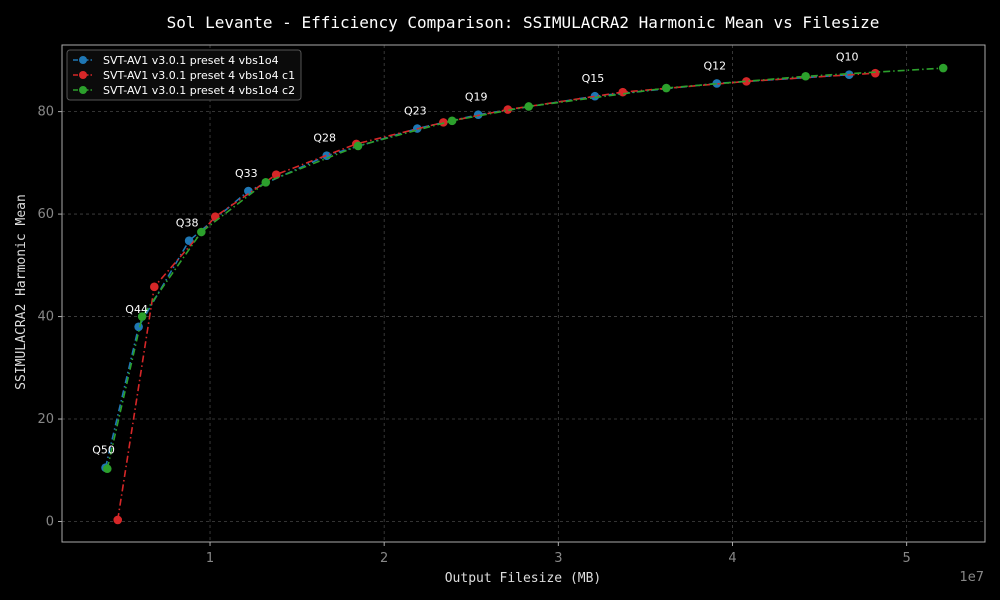 This screenshot has width=1000, height=600. What do you see at coordinates (50, 522) in the screenshot?
I see `y-tick-label: 0` at bounding box center [50, 522].